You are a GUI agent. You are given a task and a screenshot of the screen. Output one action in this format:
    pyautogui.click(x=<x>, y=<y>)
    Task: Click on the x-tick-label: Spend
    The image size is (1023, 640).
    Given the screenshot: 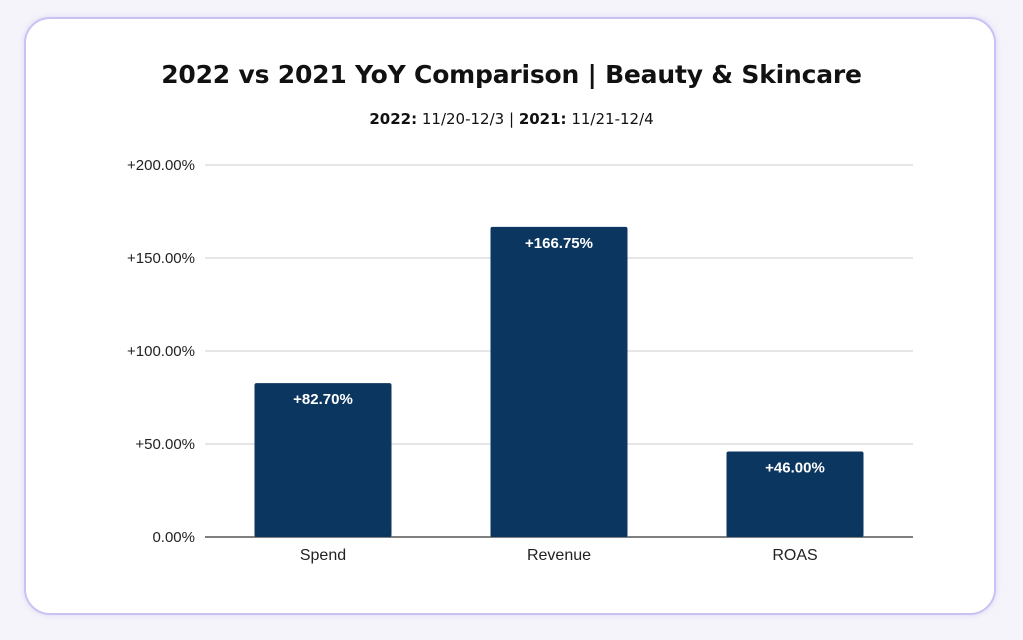 What is the action you would take?
    pyautogui.click(x=323, y=555)
    